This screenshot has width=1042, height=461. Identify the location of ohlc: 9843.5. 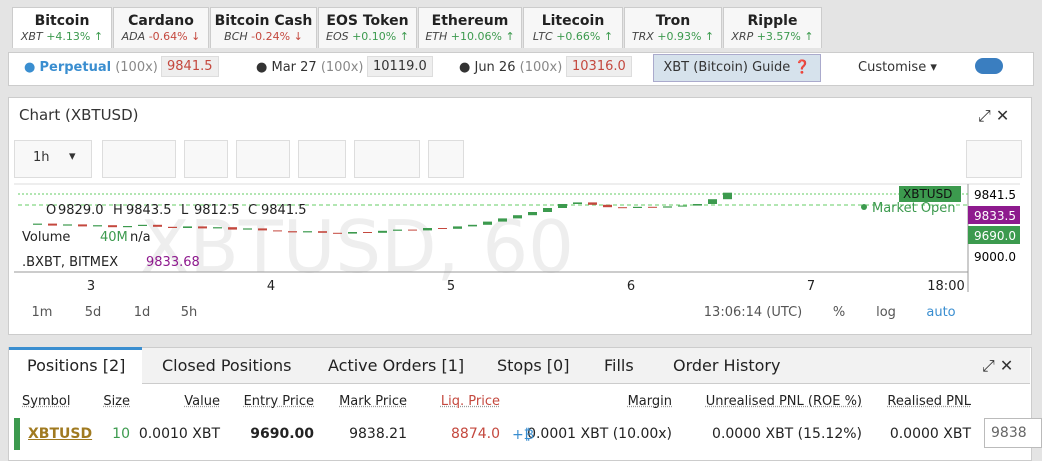
(149, 210).